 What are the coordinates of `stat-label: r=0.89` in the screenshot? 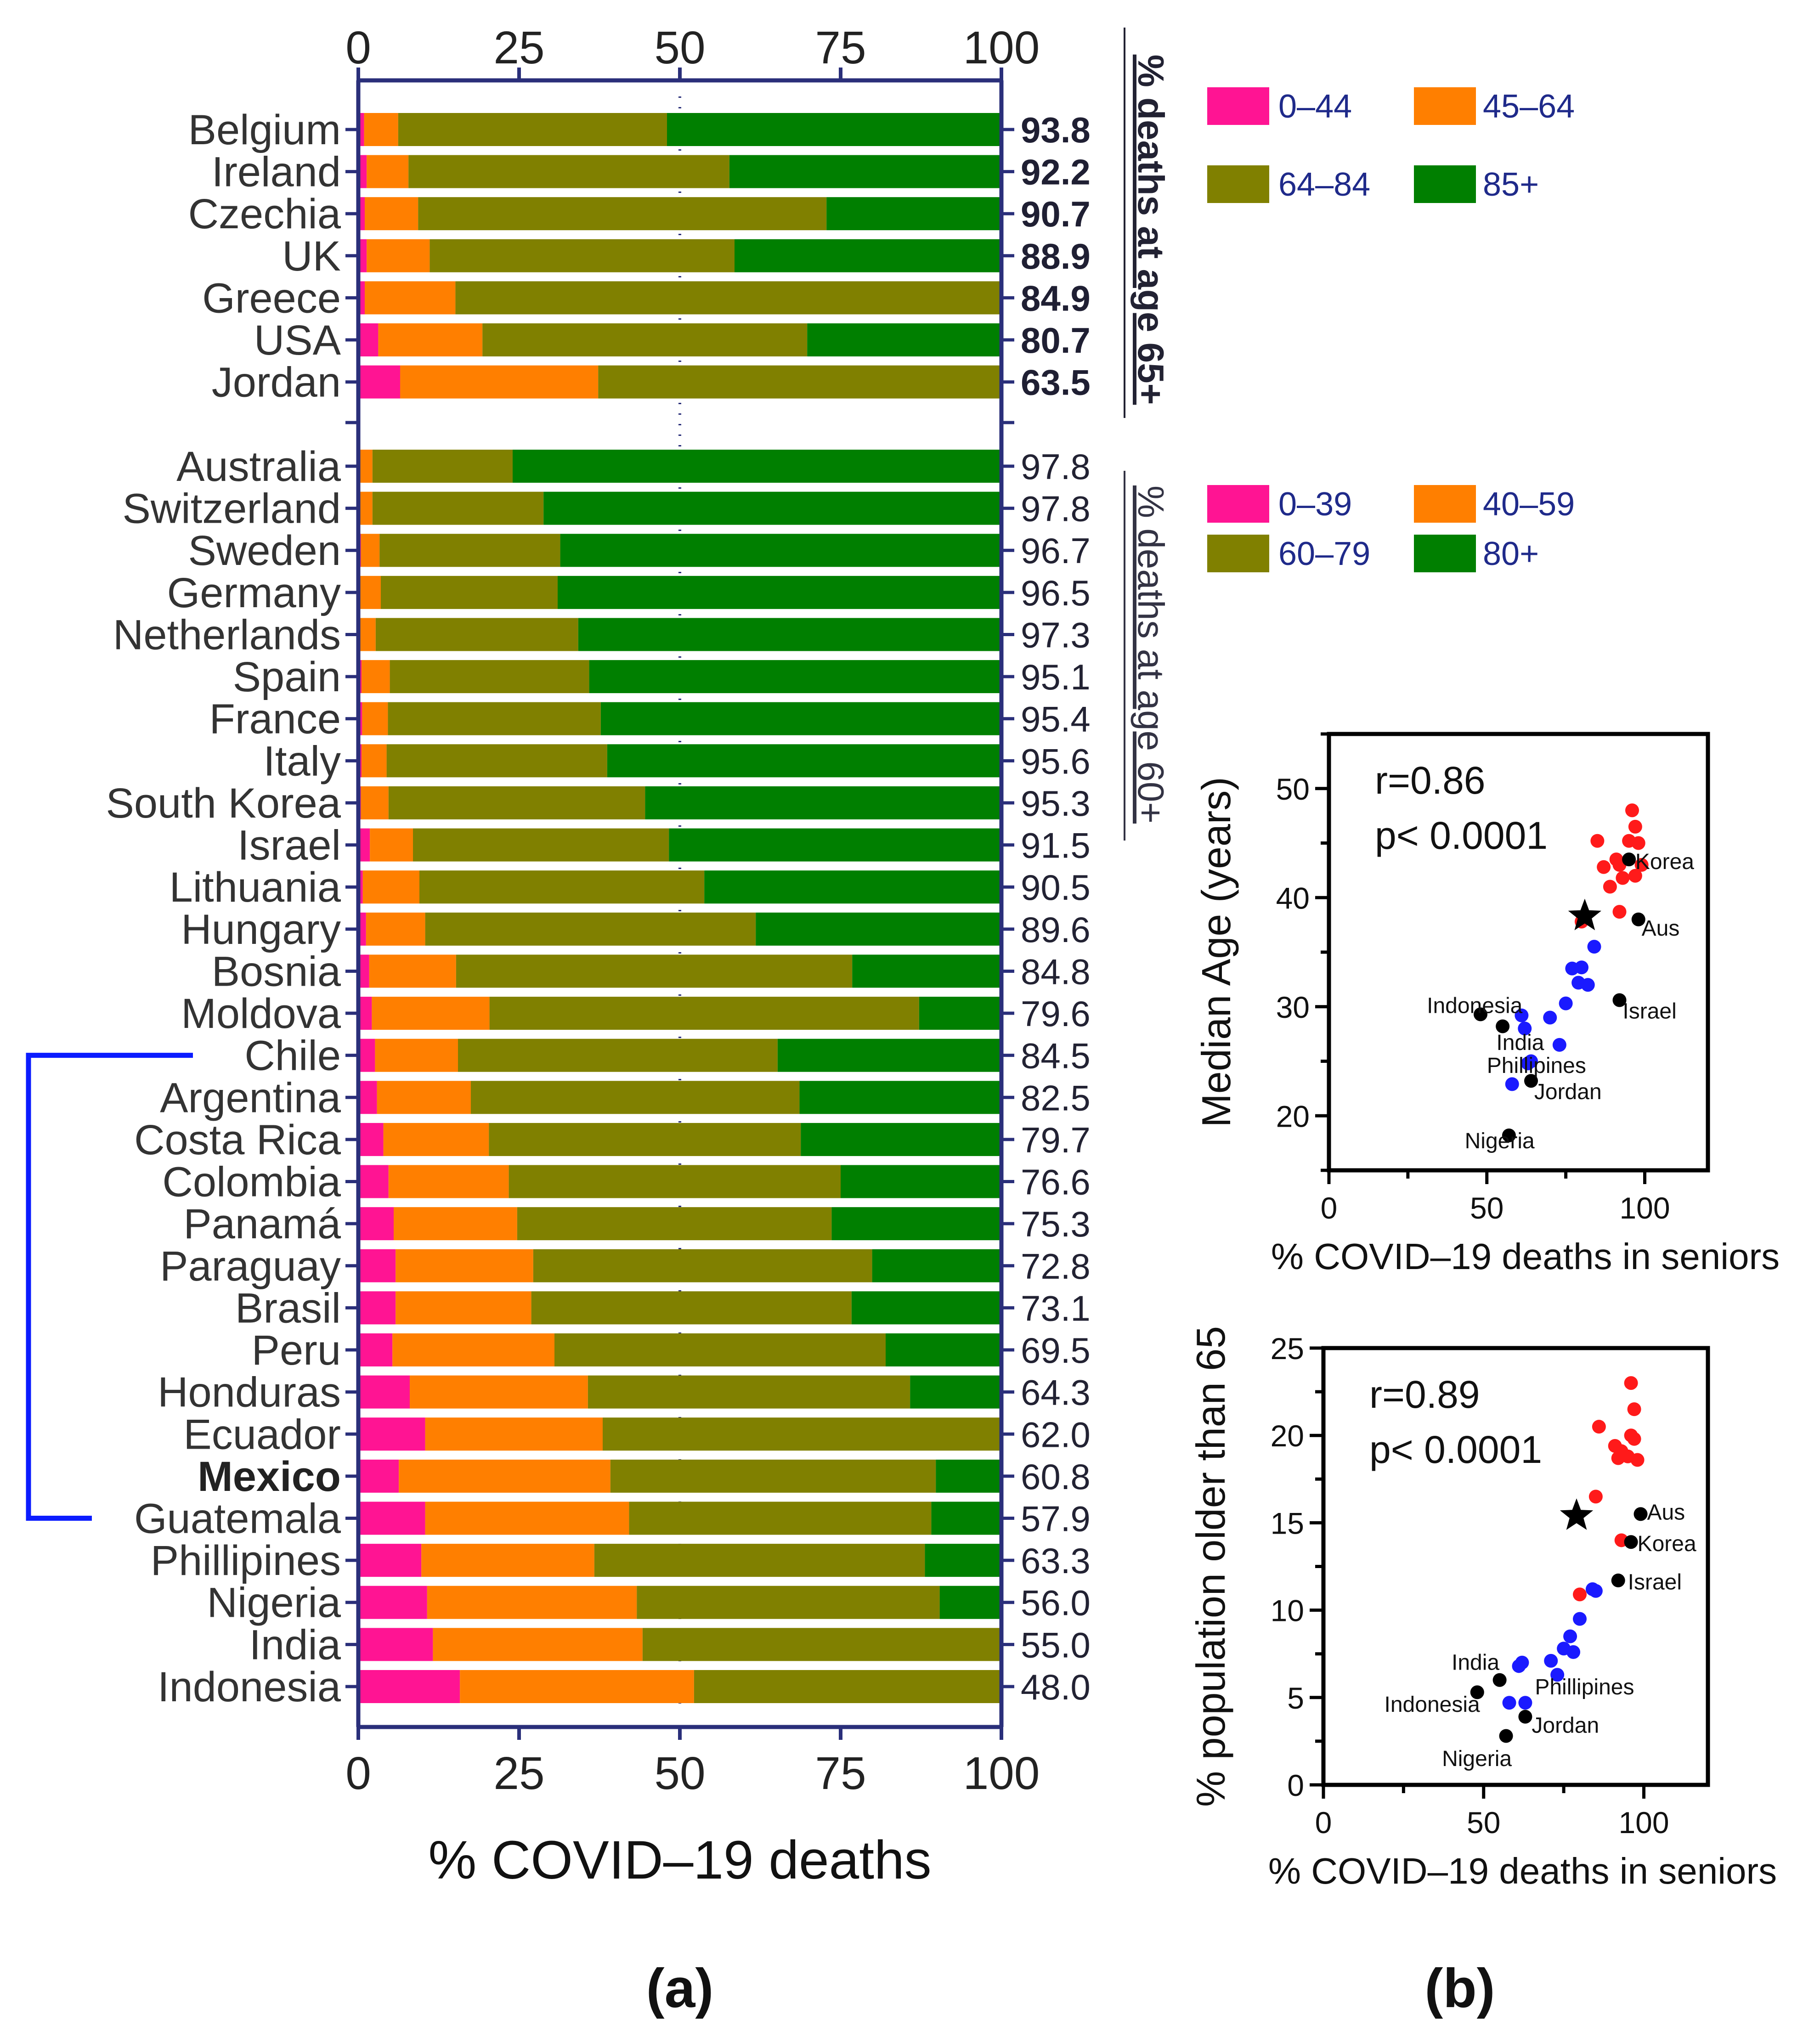 It's located at (1424, 1394).